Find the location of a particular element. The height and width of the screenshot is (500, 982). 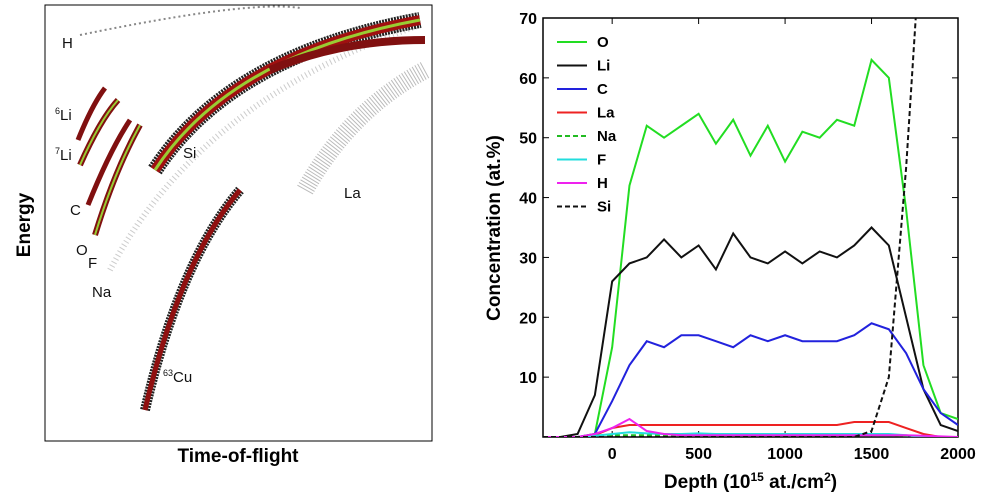

legend-label: O is located at coordinates (603, 42).